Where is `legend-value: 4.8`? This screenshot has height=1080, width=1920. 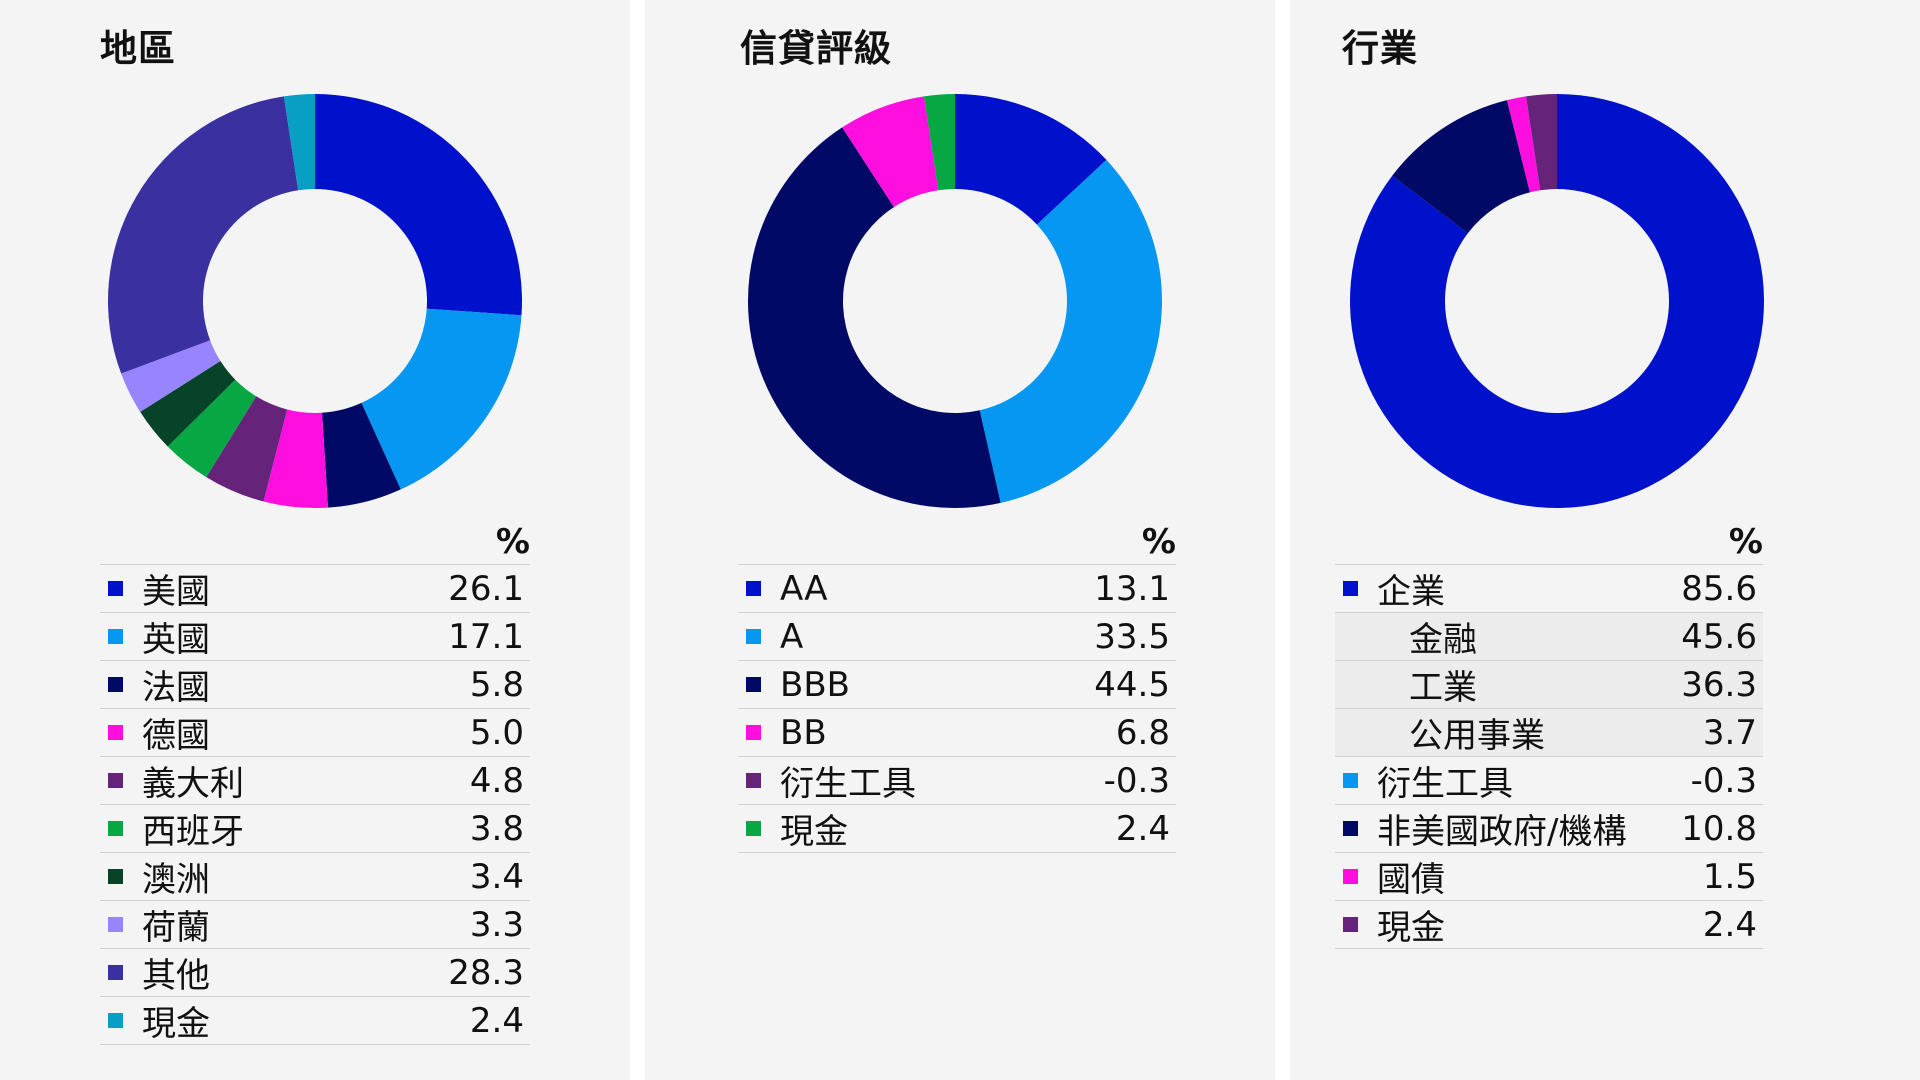 legend-value: 4.8 is located at coordinates (496, 780).